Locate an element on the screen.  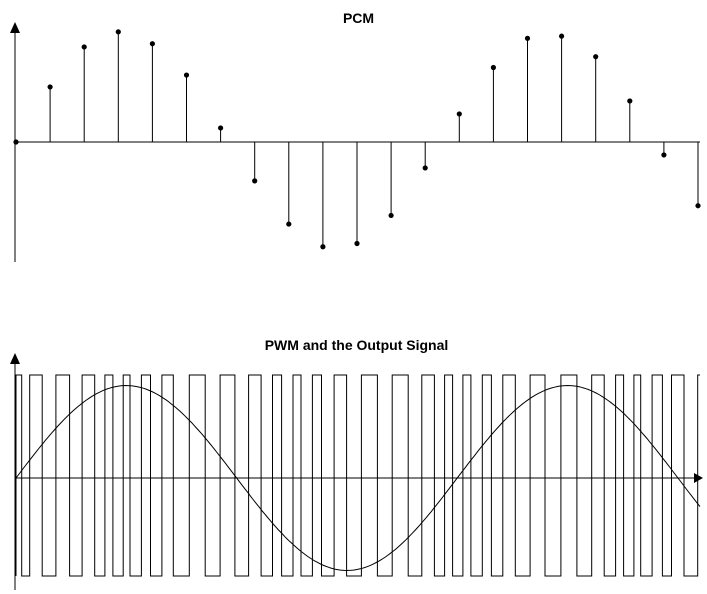
chart-title-pcm: PCM is located at coordinates (358, 18).